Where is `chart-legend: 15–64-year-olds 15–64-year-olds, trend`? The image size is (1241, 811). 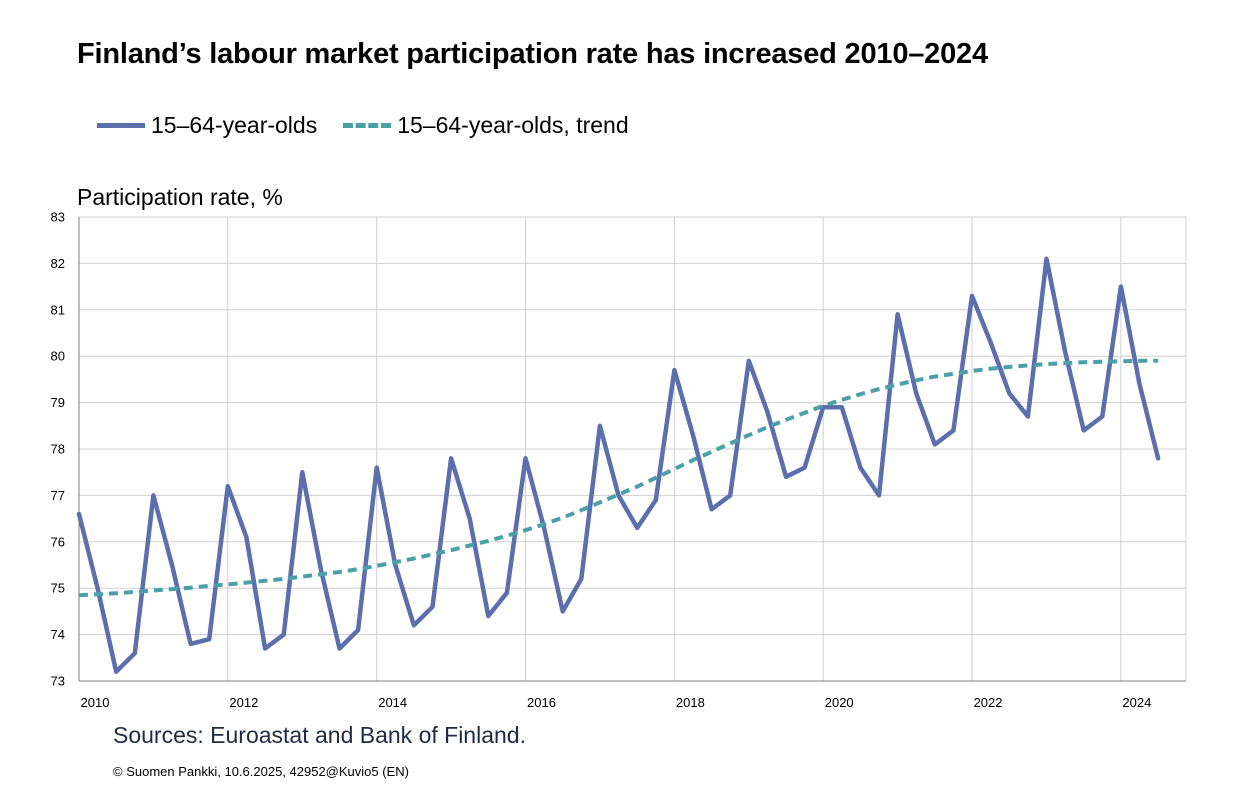
chart-legend: 15–64-year-olds 15–64-year-olds, trend is located at coordinates (376, 125).